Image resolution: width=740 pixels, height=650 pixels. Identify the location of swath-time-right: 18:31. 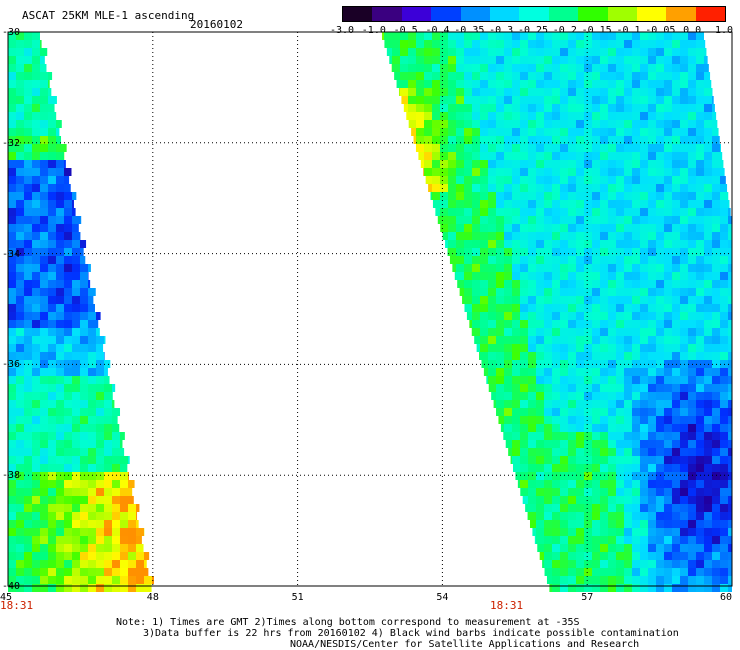
(507, 605).